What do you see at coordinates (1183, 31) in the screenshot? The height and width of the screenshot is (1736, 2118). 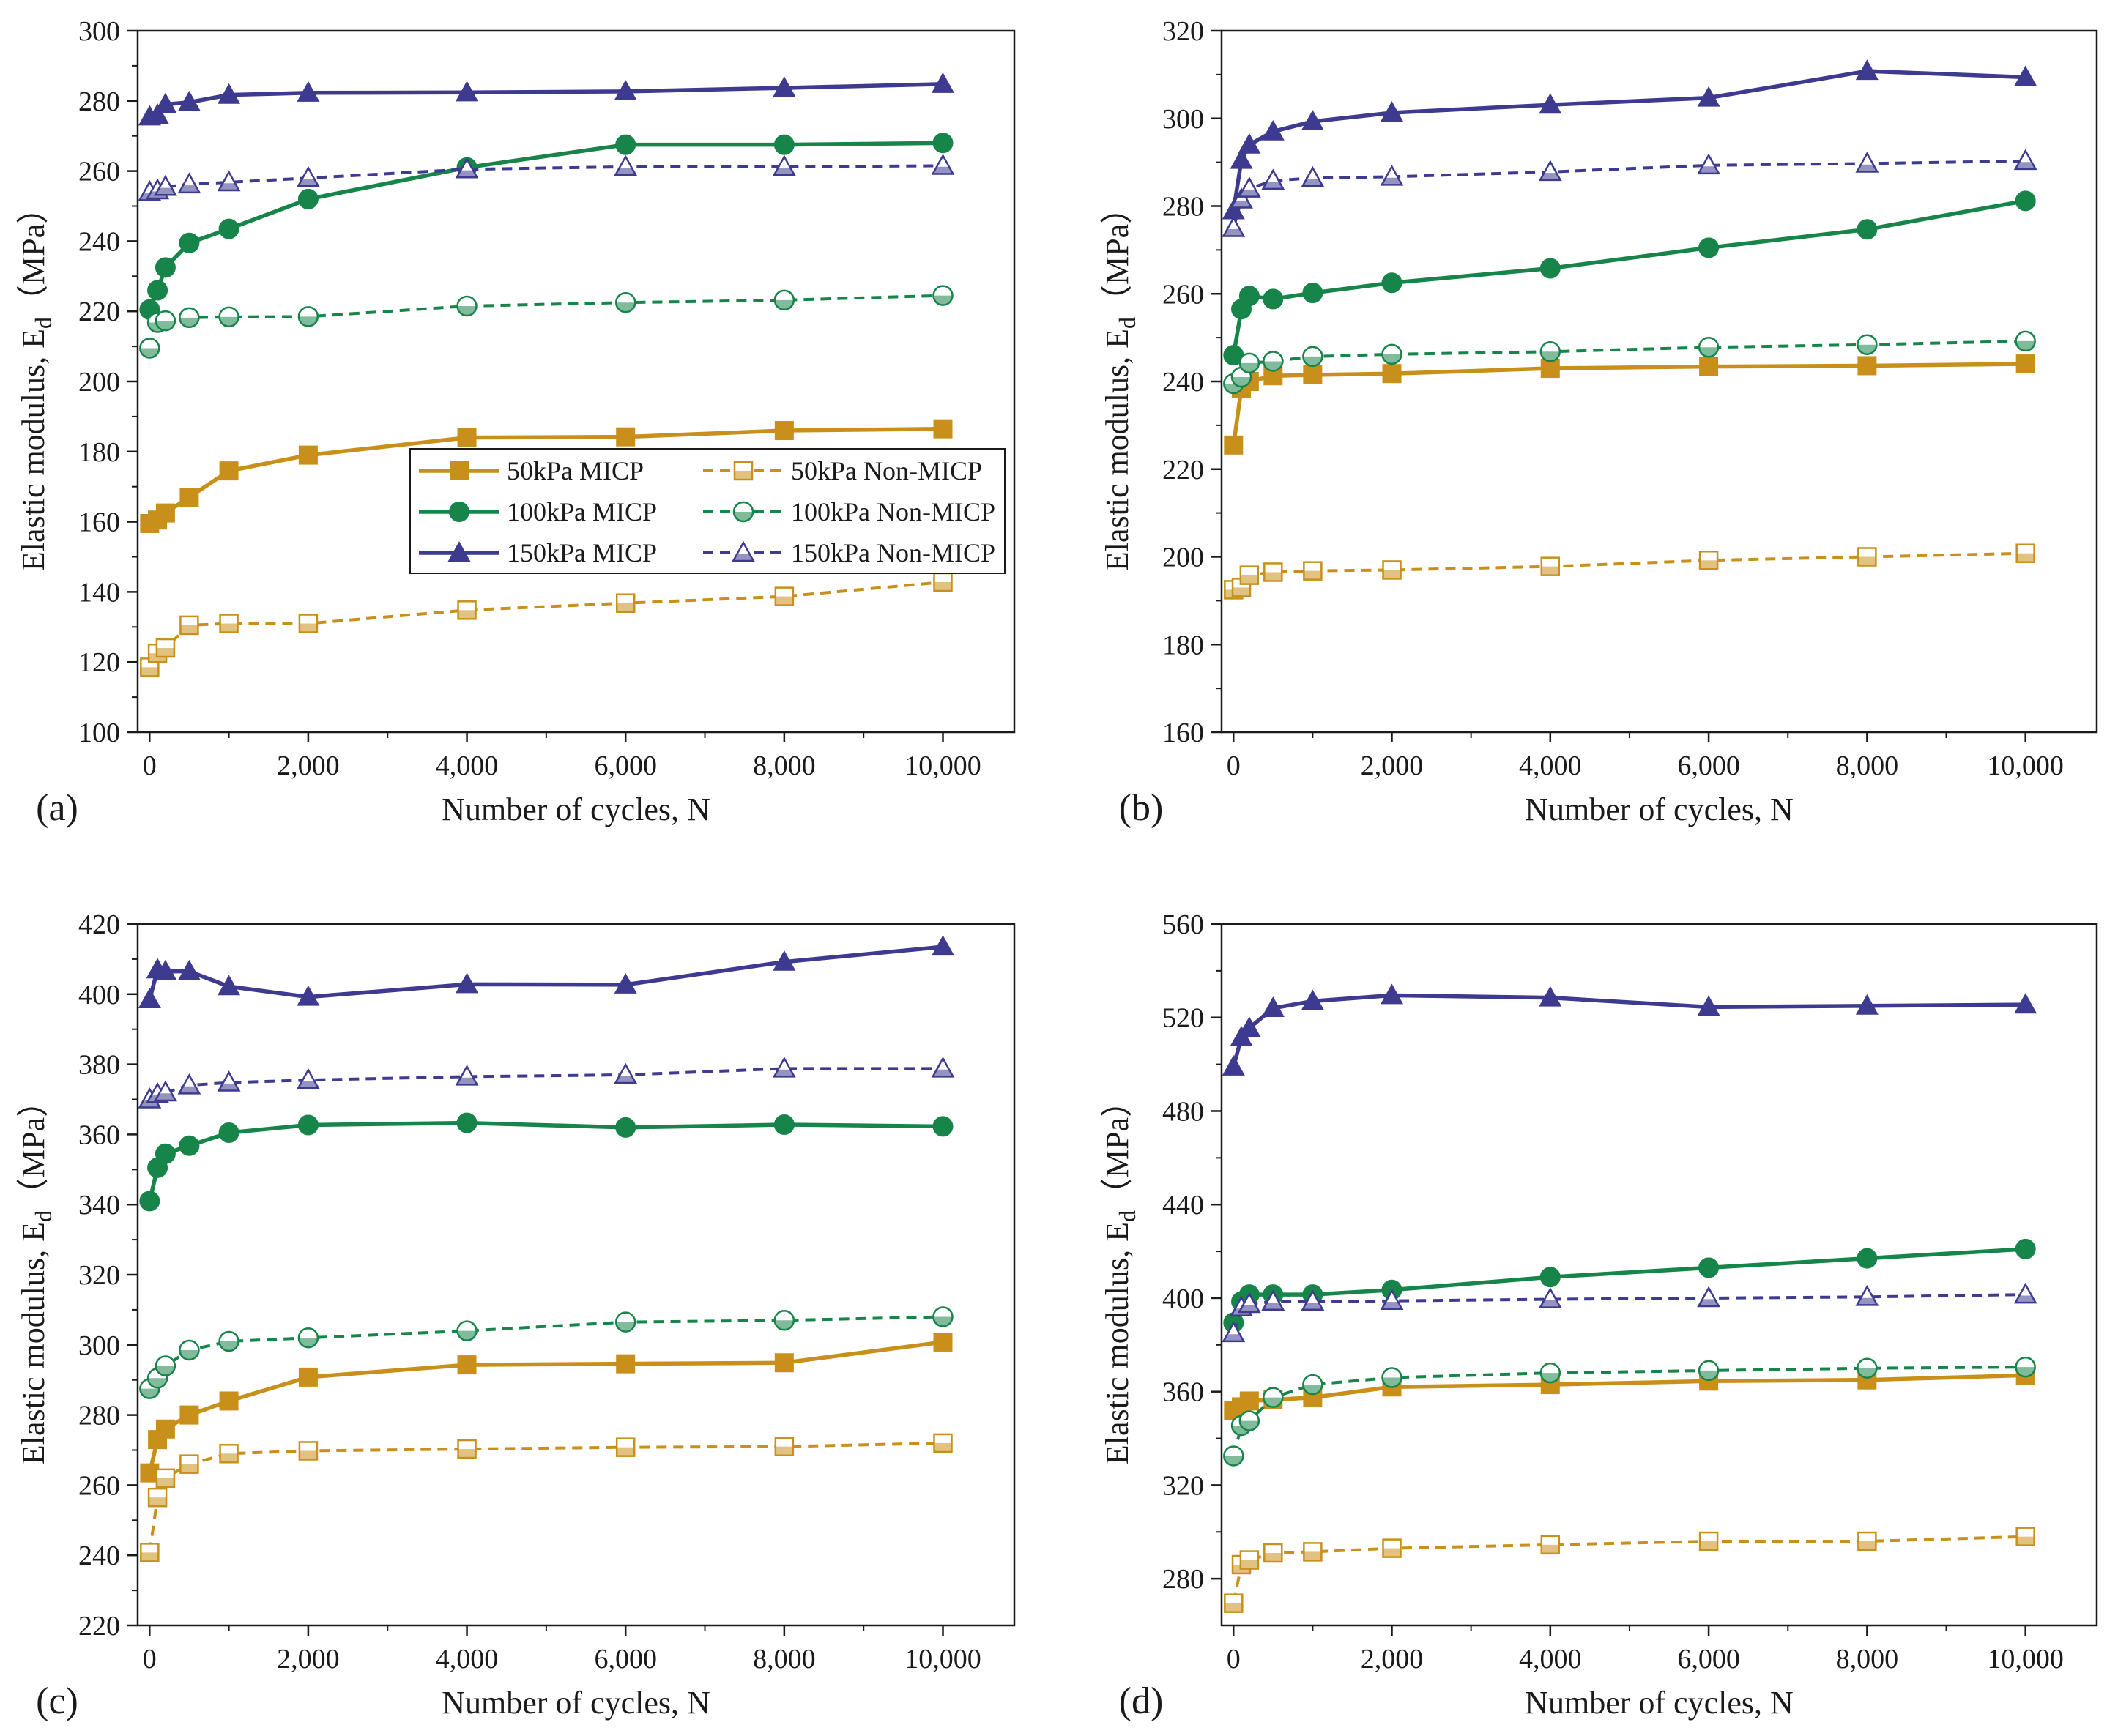 I see `y-tick-label: 320` at bounding box center [1183, 31].